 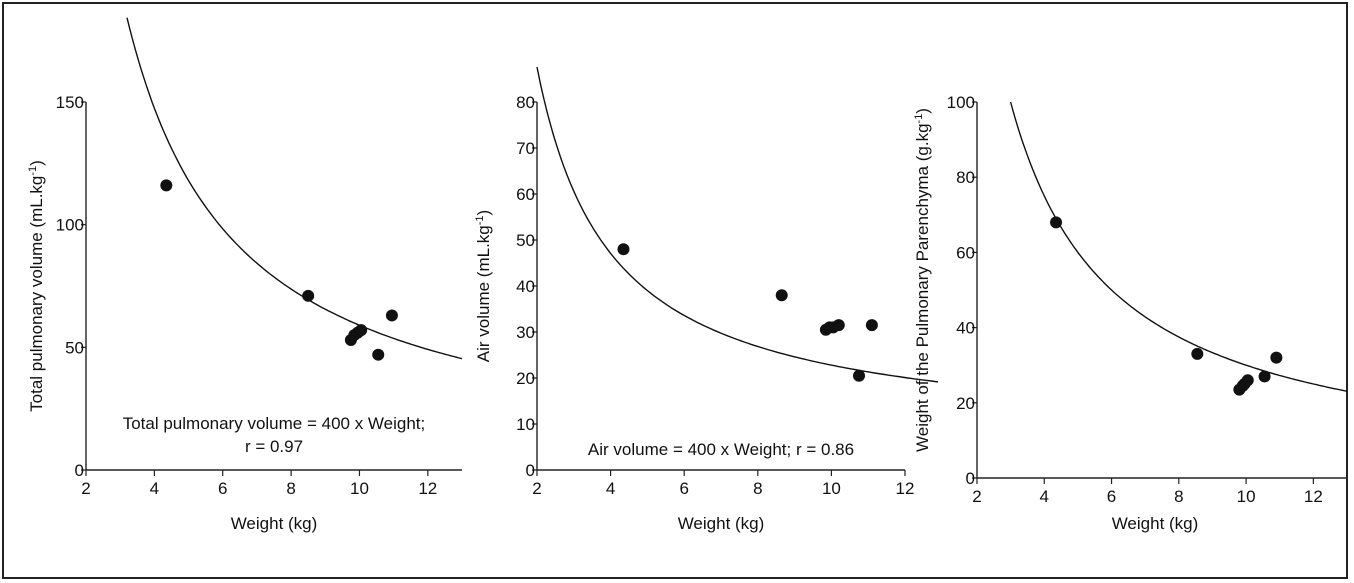 What do you see at coordinates (154, 488) in the screenshot?
I see `panel-1-x-tick-label: 4` at bounding box center [154, 488].